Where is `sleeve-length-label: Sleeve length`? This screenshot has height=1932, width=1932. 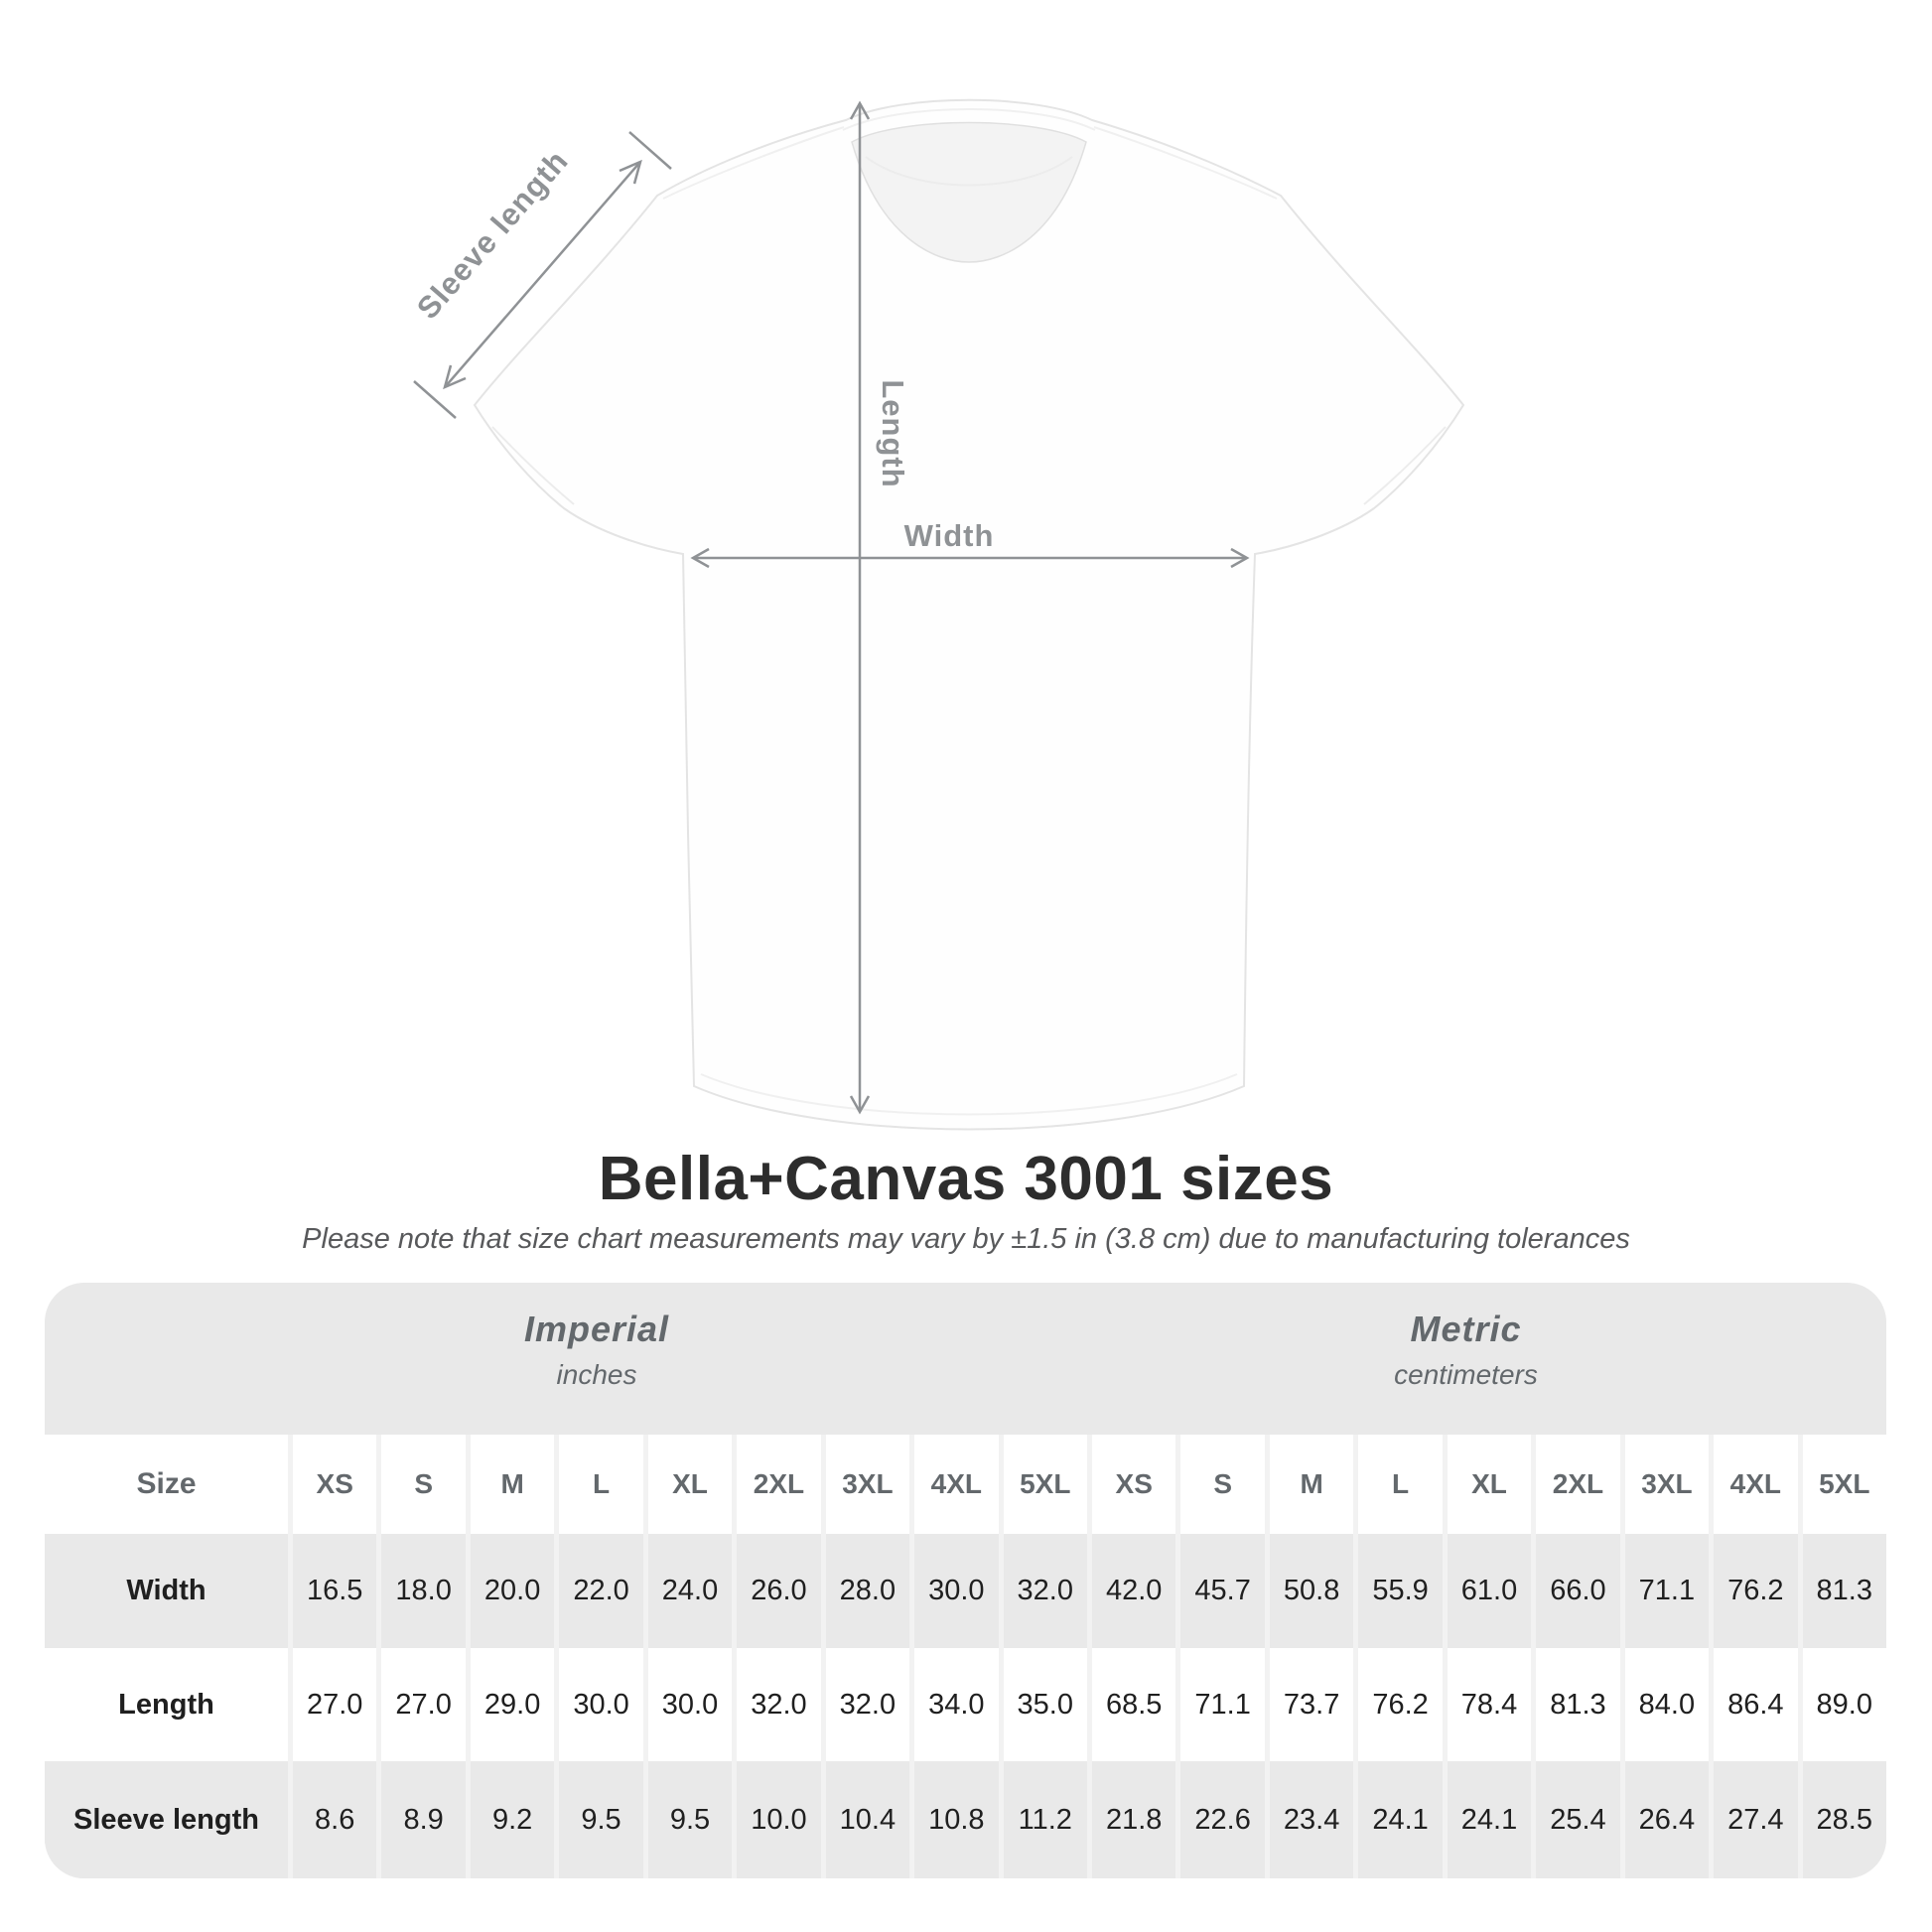 sleeve-length-label: Sleeve length is located at coordinates (493, 234).